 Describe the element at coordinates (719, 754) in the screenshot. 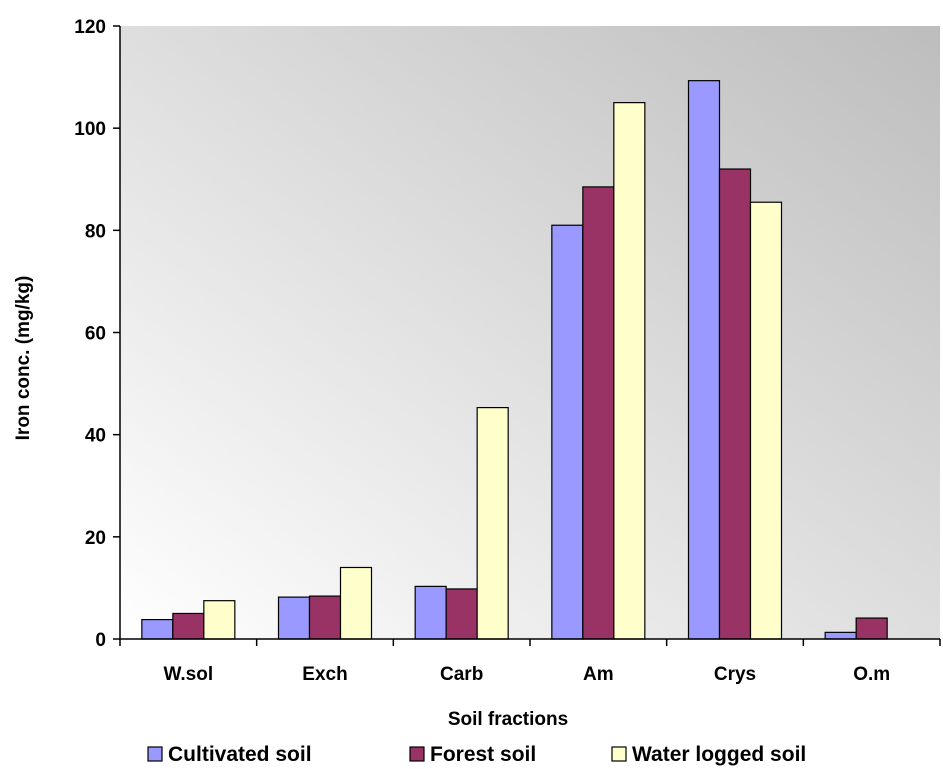

I see `legend-label: Water logged soil` at that location.